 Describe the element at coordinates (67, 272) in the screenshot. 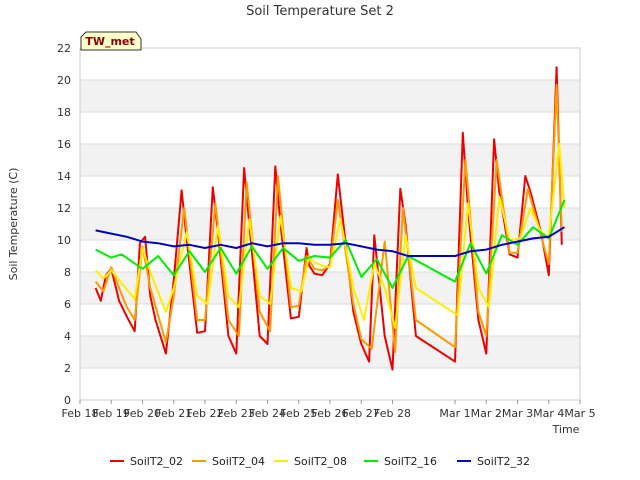

I see `y-tick-label: 8` at that location.